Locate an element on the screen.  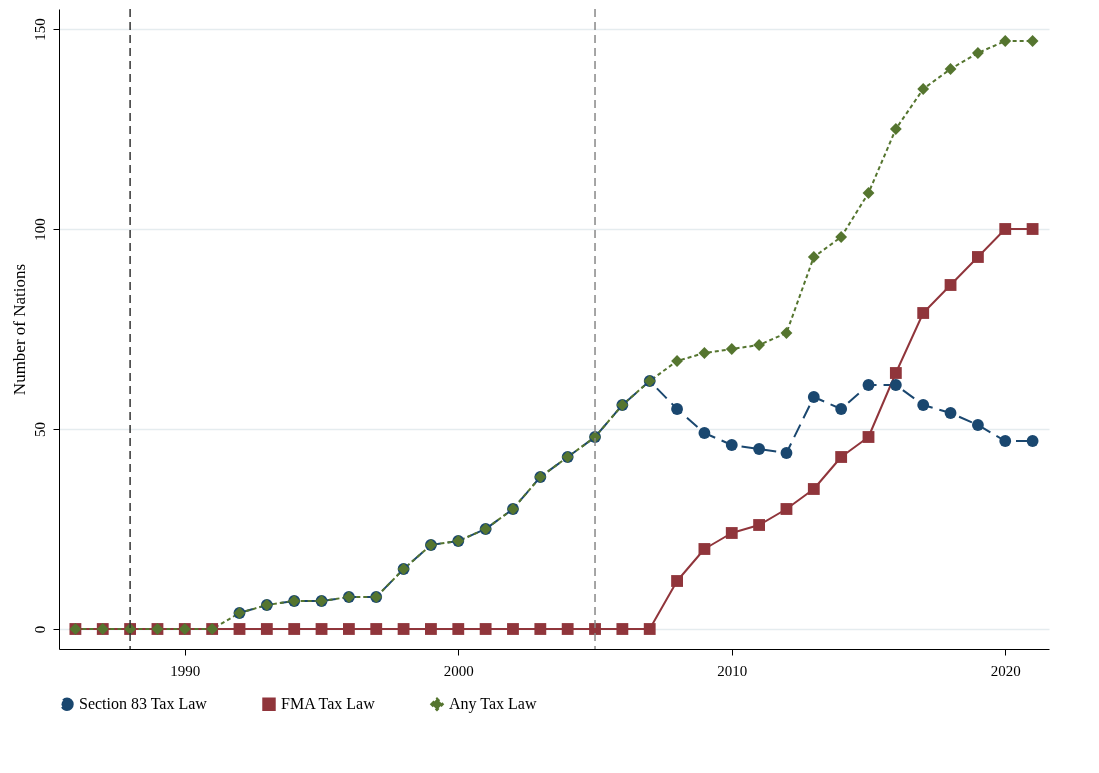
y-tick-label: 50 is located at coordinates (39, 429).